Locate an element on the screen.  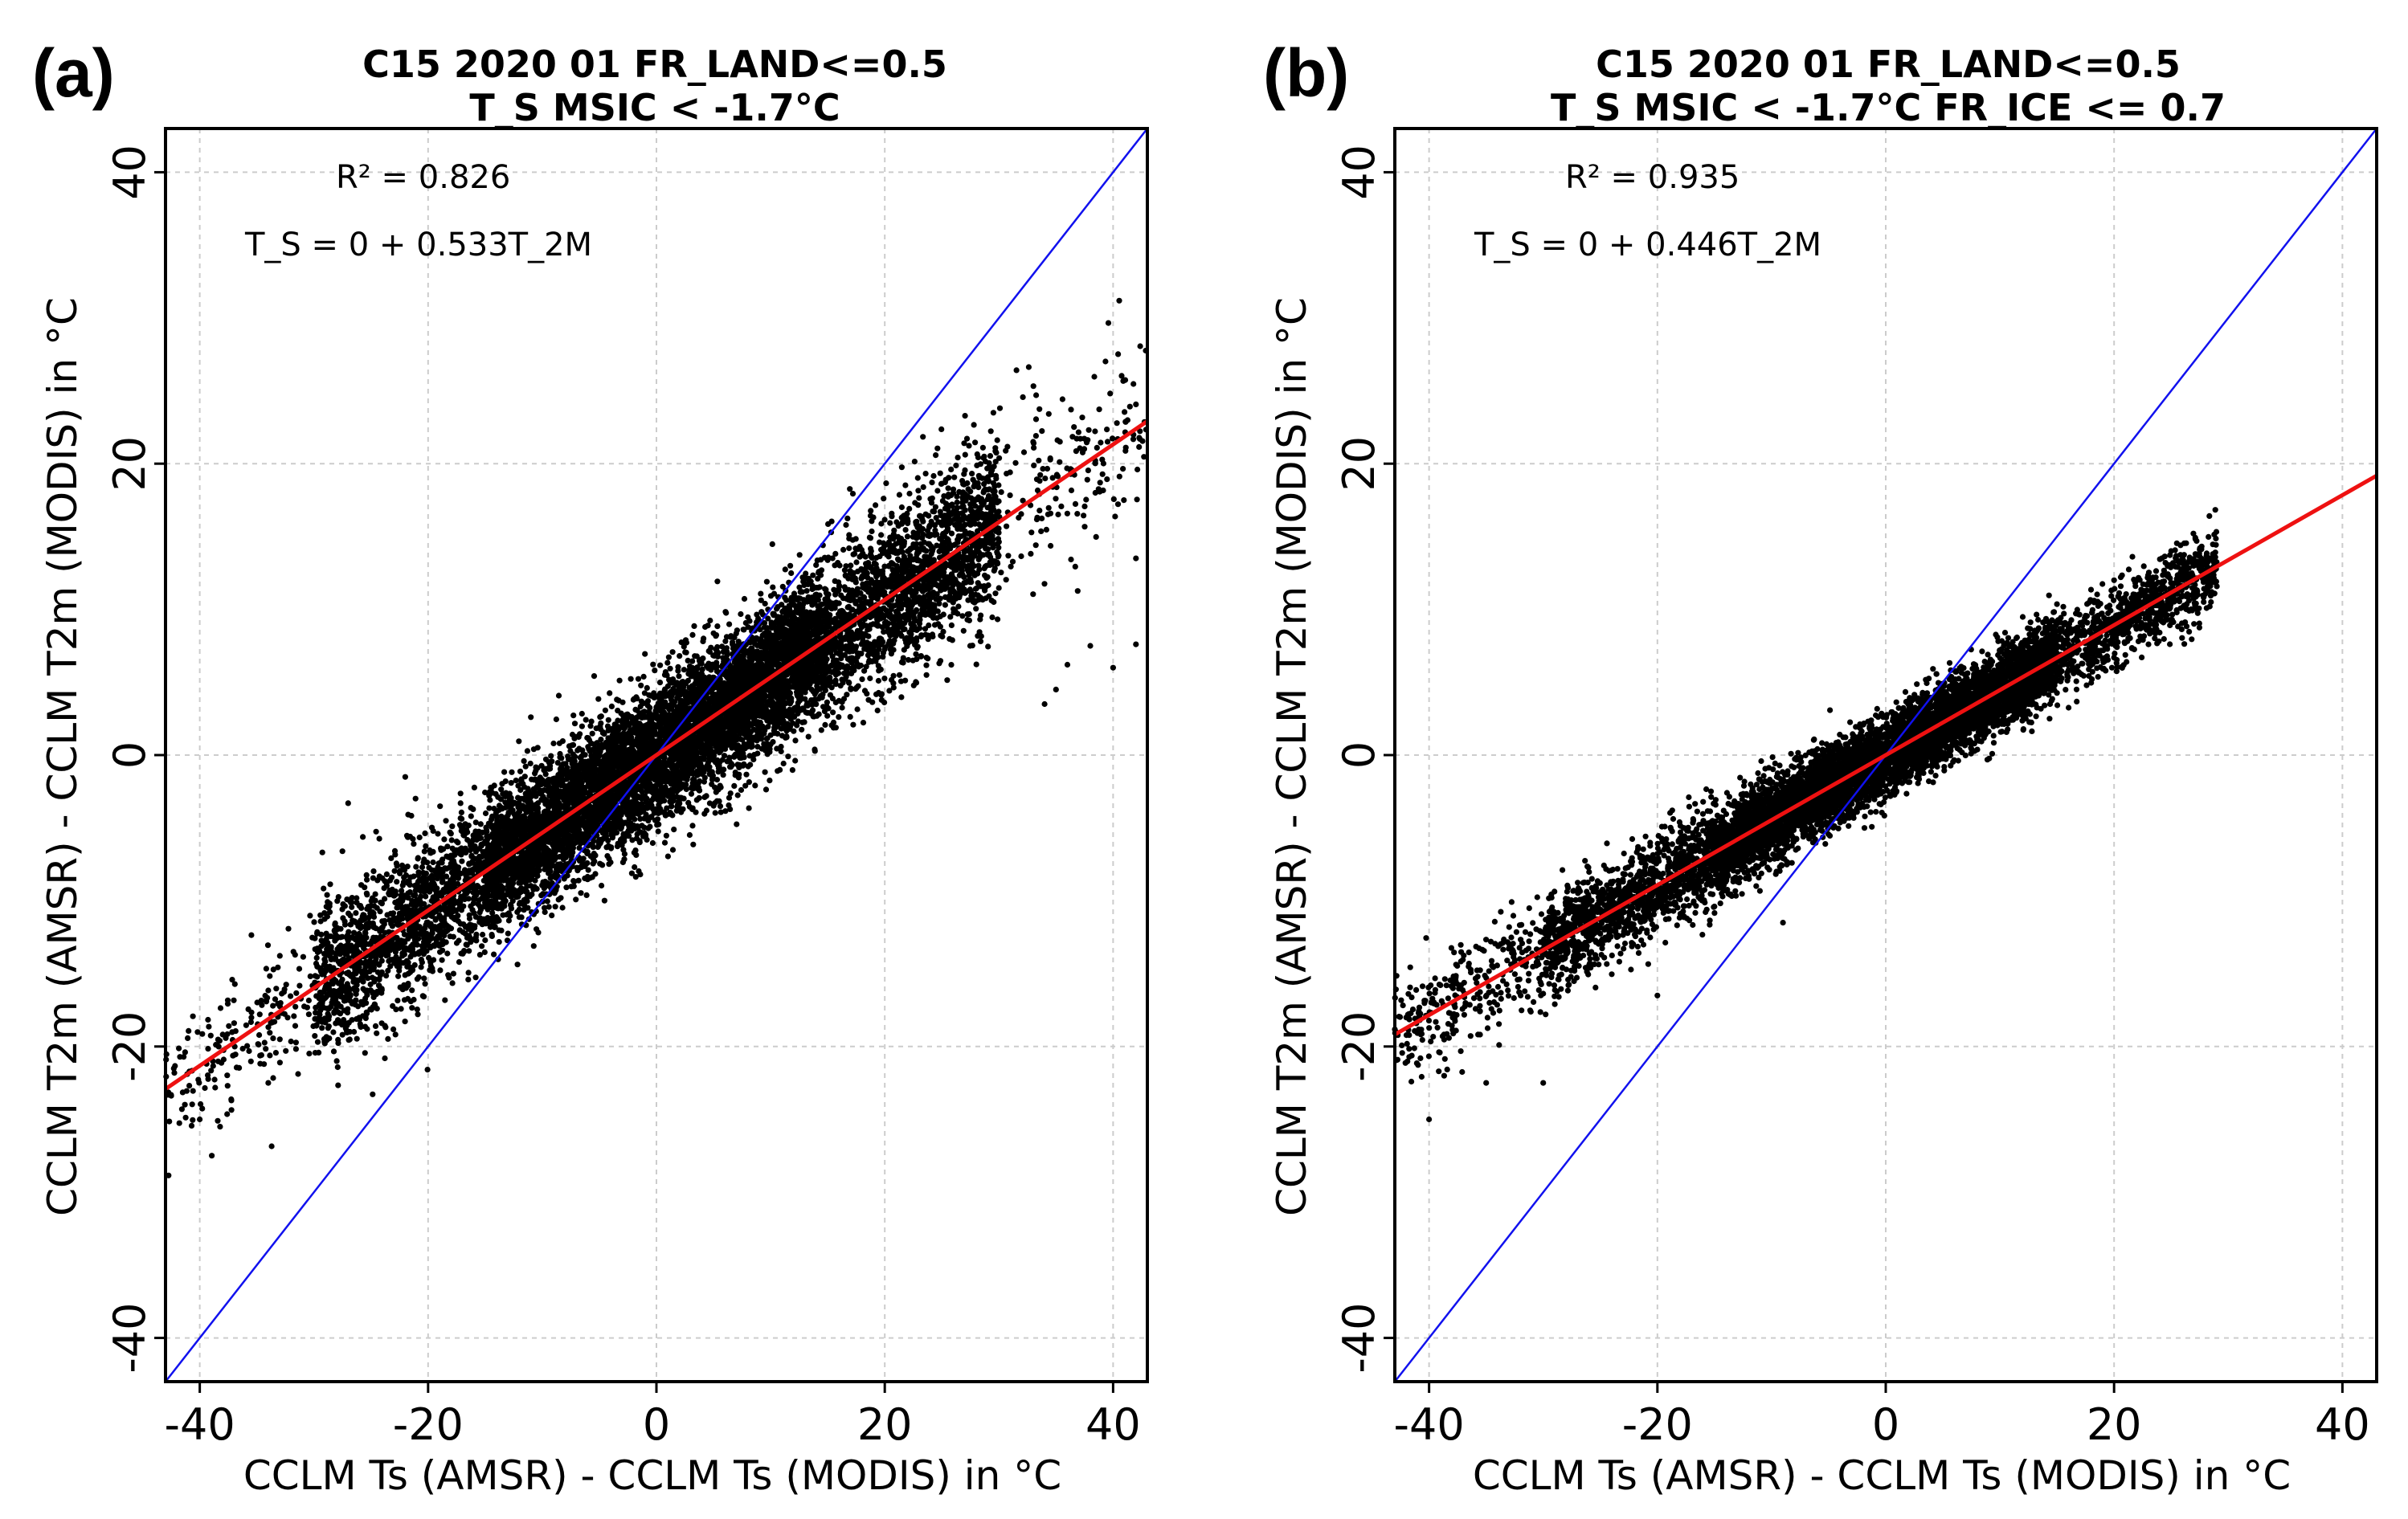
panel-a-title-line2: T_S MSIC < -1.7°C is located at coordinates (654, 108).